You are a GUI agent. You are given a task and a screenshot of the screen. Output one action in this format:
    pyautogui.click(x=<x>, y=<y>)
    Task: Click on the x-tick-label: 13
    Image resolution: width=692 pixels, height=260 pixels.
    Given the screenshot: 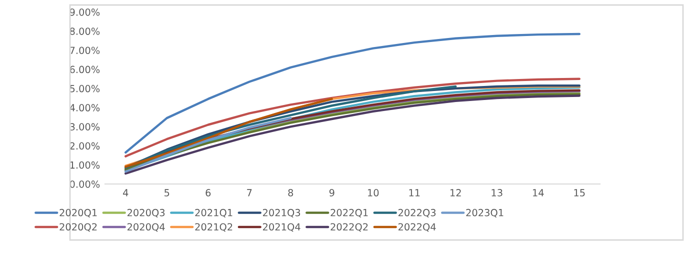 What is the action you would take?
    pyautogui.click(x=497, y=192)
    